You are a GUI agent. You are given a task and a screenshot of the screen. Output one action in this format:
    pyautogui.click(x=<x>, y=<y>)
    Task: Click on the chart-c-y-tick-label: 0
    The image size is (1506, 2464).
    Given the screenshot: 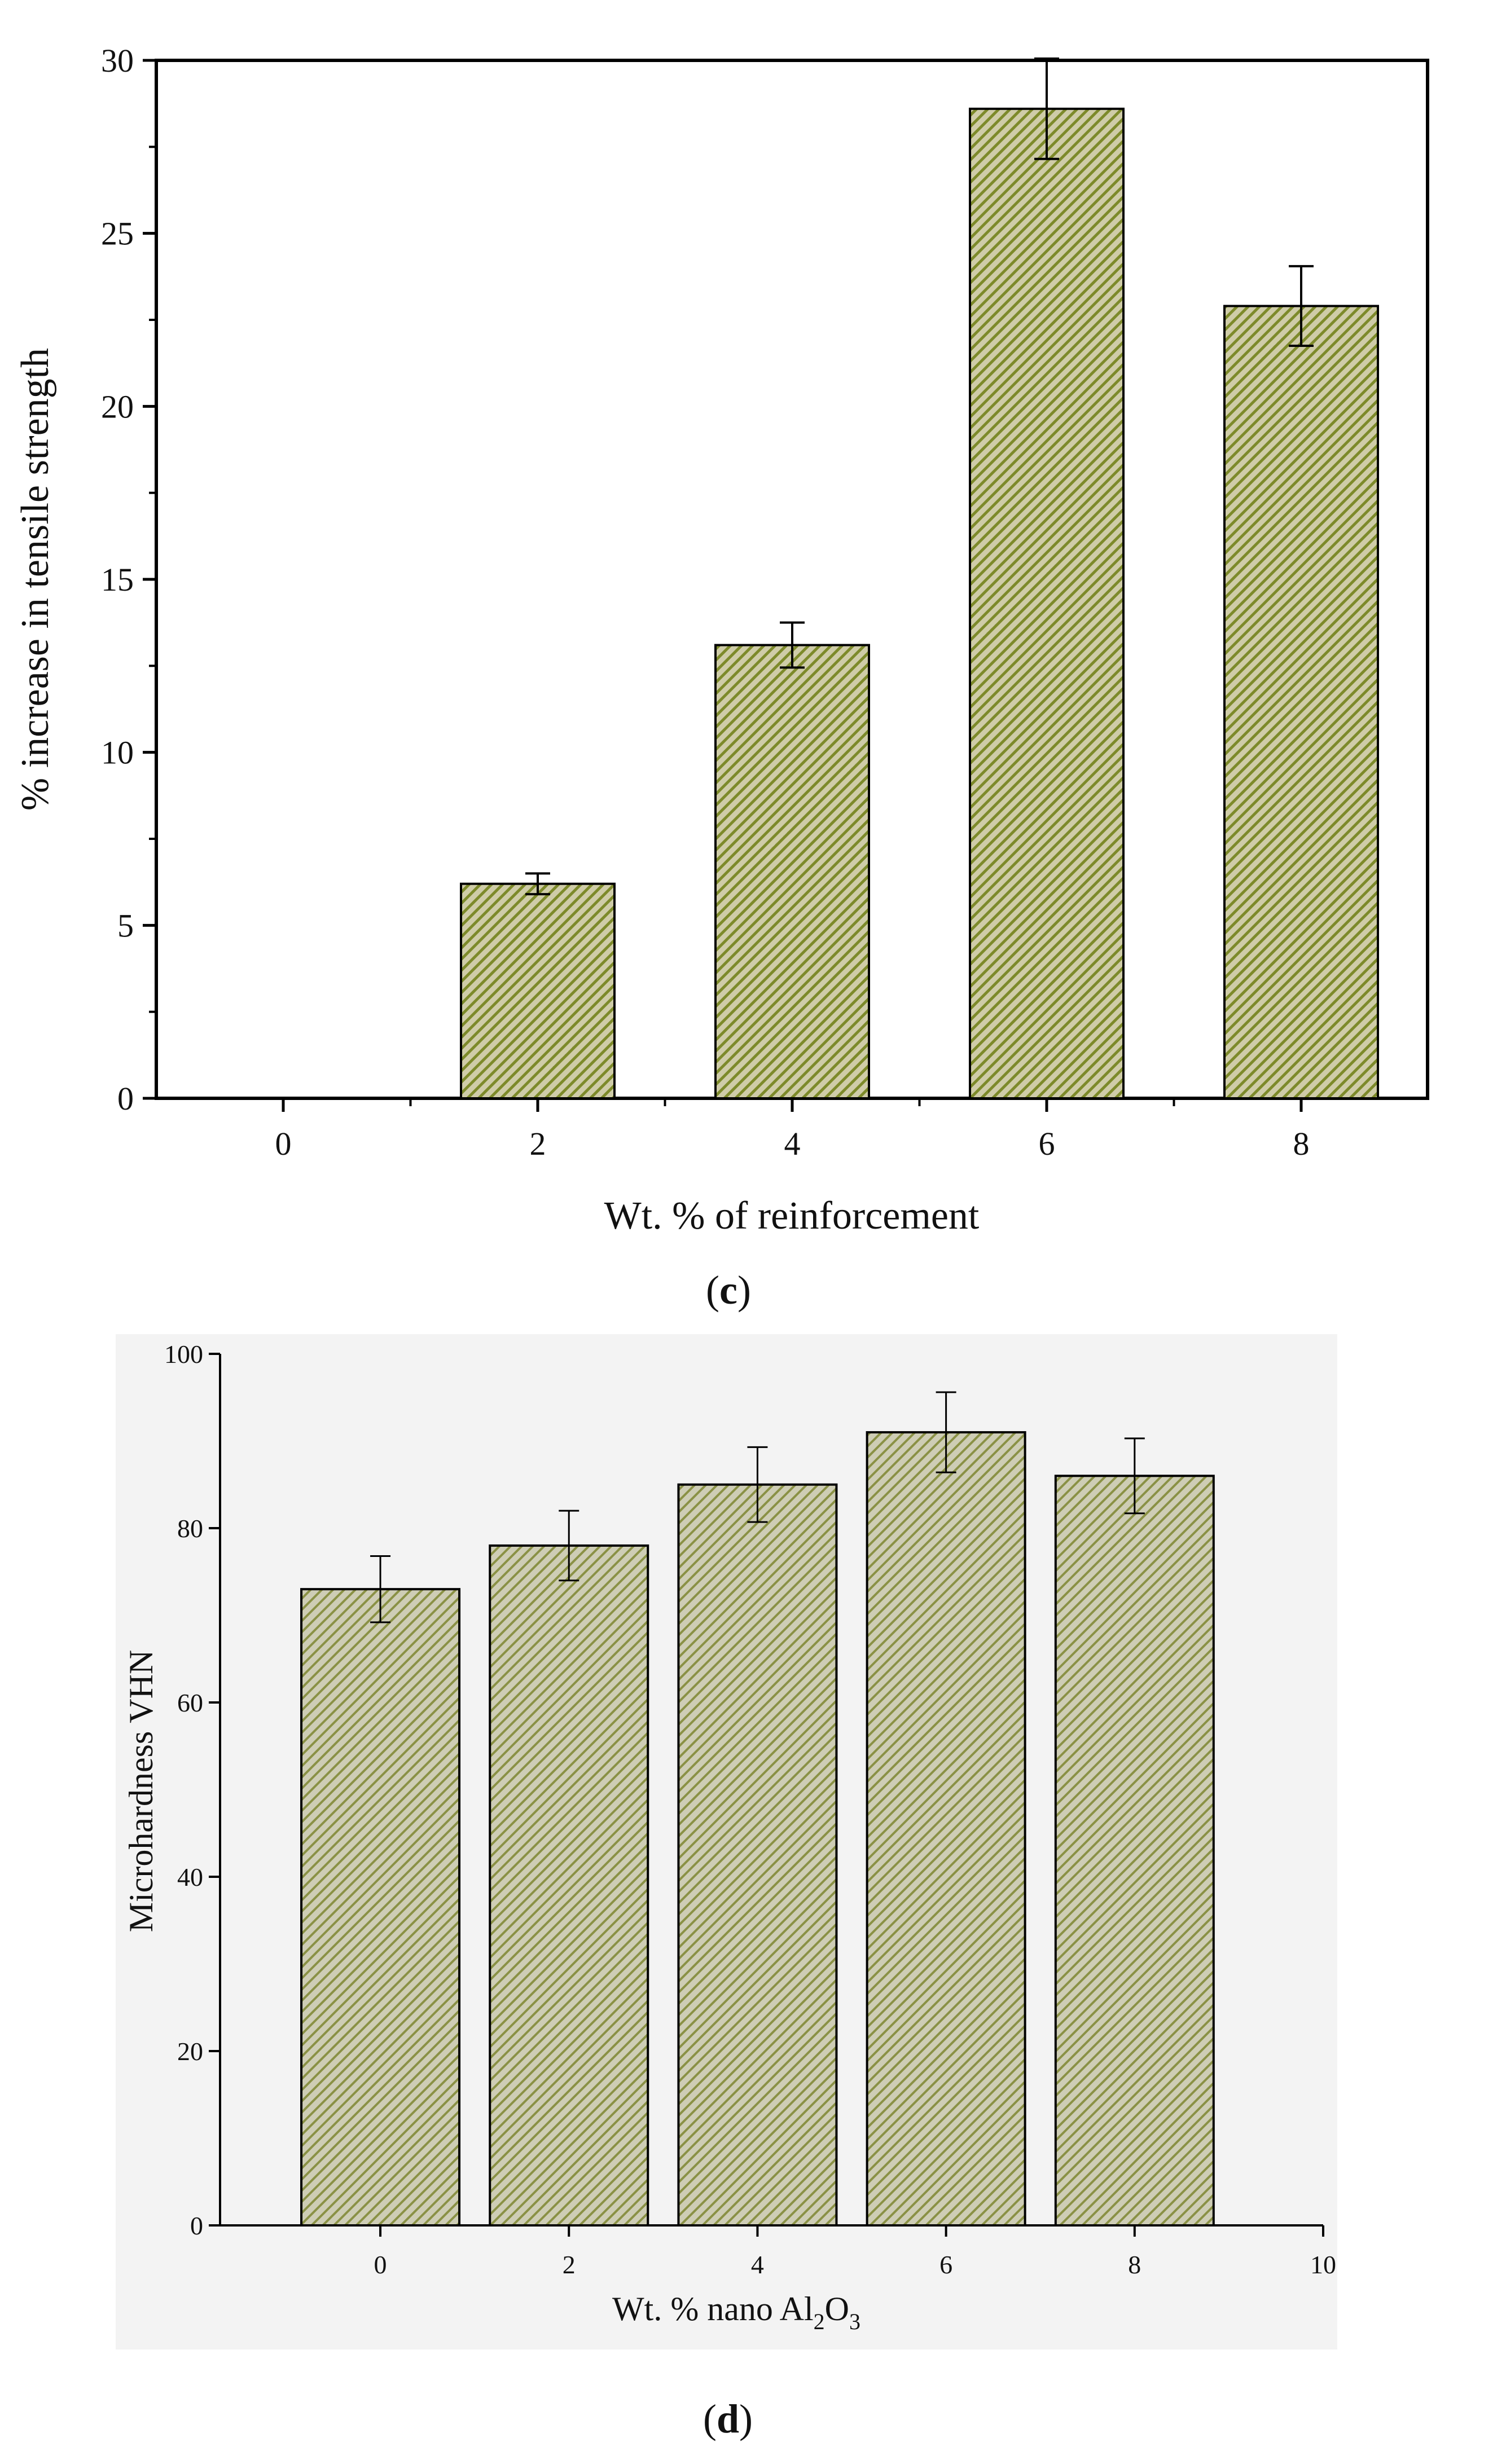 What is the action you would take?
    pyautogui.click(x=125, y=1098)
    